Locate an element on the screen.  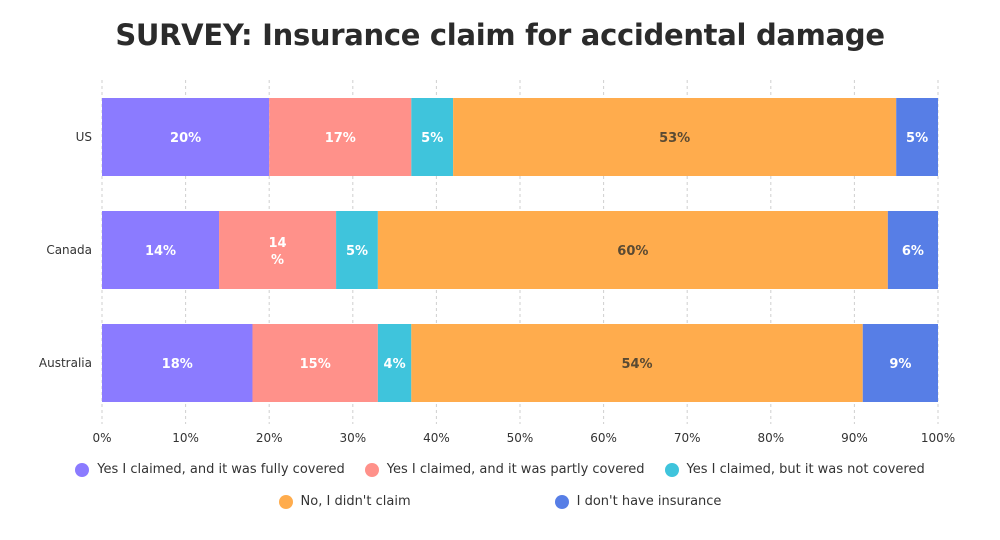
legend-label: Yes I claimed, and it was partly covered is located at coordinates (515, 469).